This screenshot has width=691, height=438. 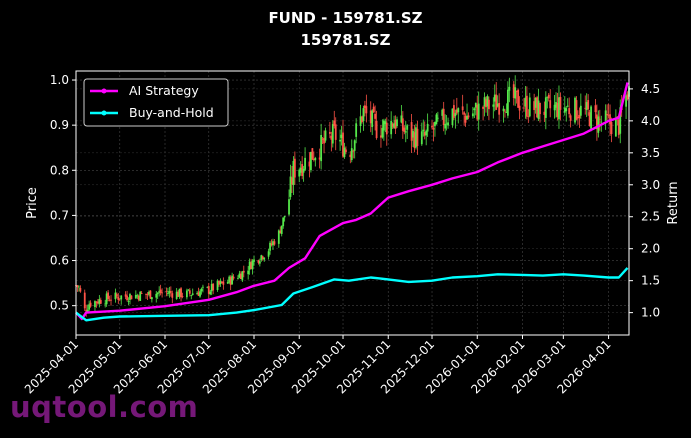 I want to click on y-tick-label-left: 0.8, so click(x=59, y=170).